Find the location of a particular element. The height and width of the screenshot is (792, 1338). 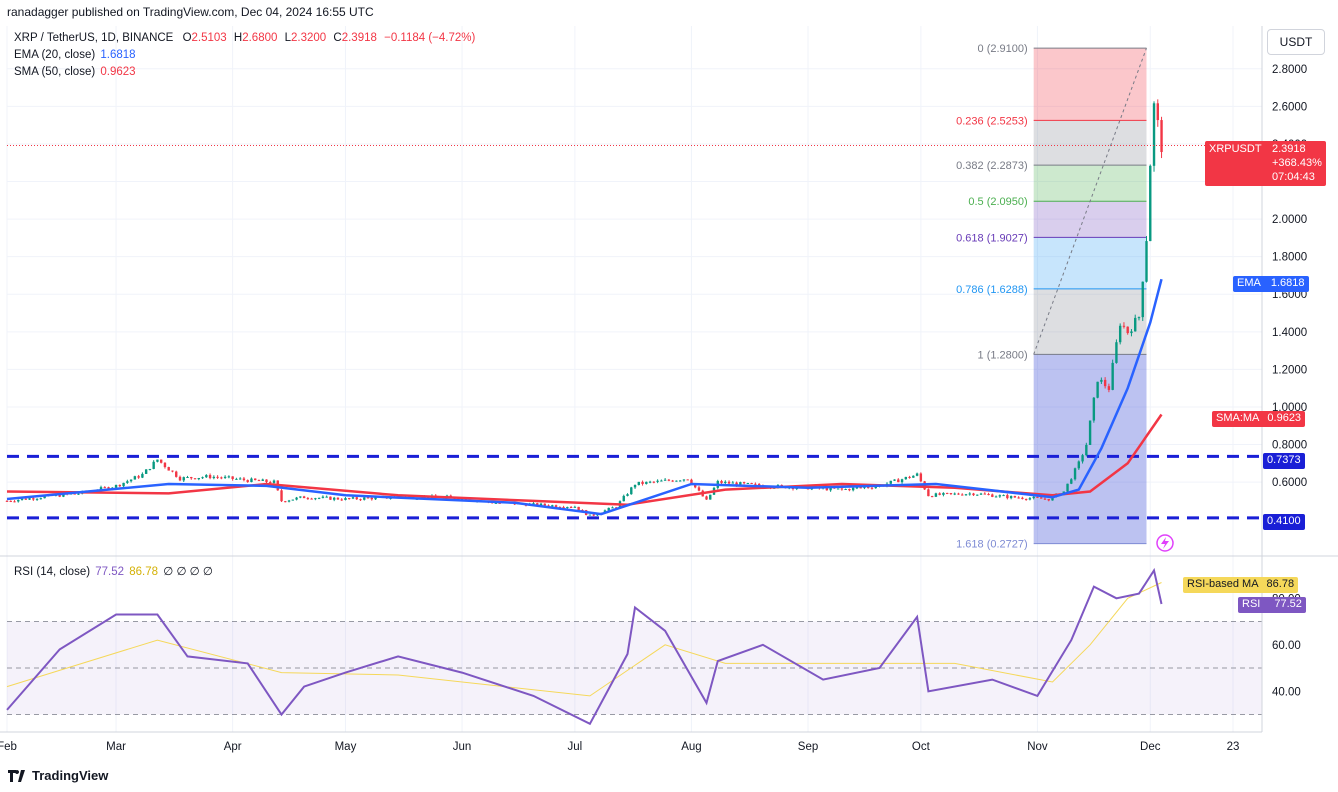

rsi-ma-value: 86.78 is located at coordinates (144, 572).